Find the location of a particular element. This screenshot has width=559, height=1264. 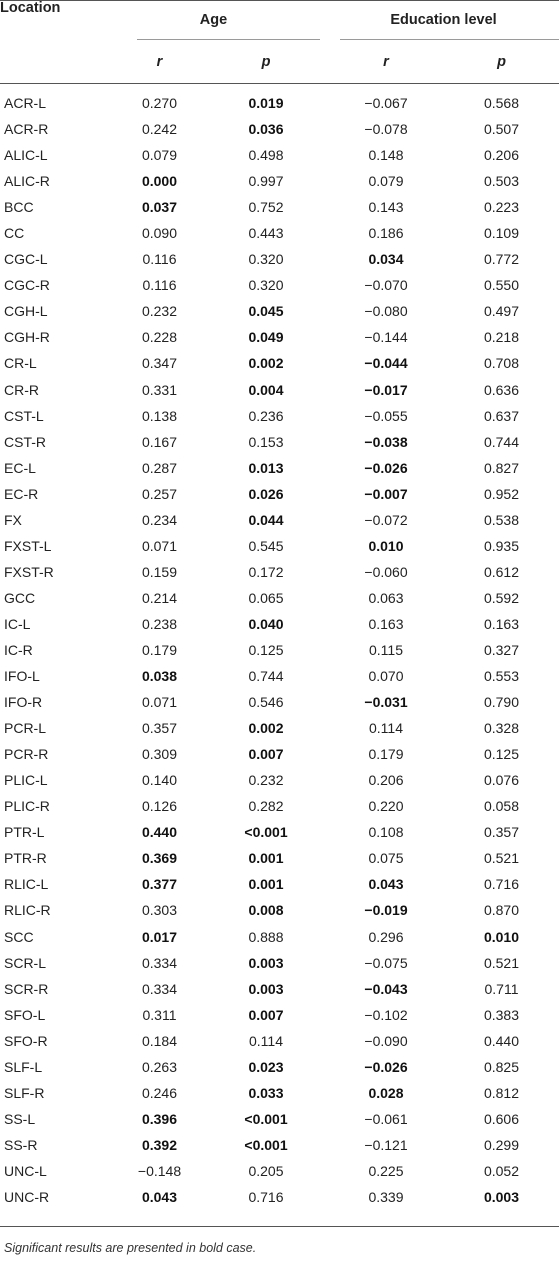

table-row: PLIC-L 0.140 0.232 0.206 0.076 is located at coordinates (279, 780).